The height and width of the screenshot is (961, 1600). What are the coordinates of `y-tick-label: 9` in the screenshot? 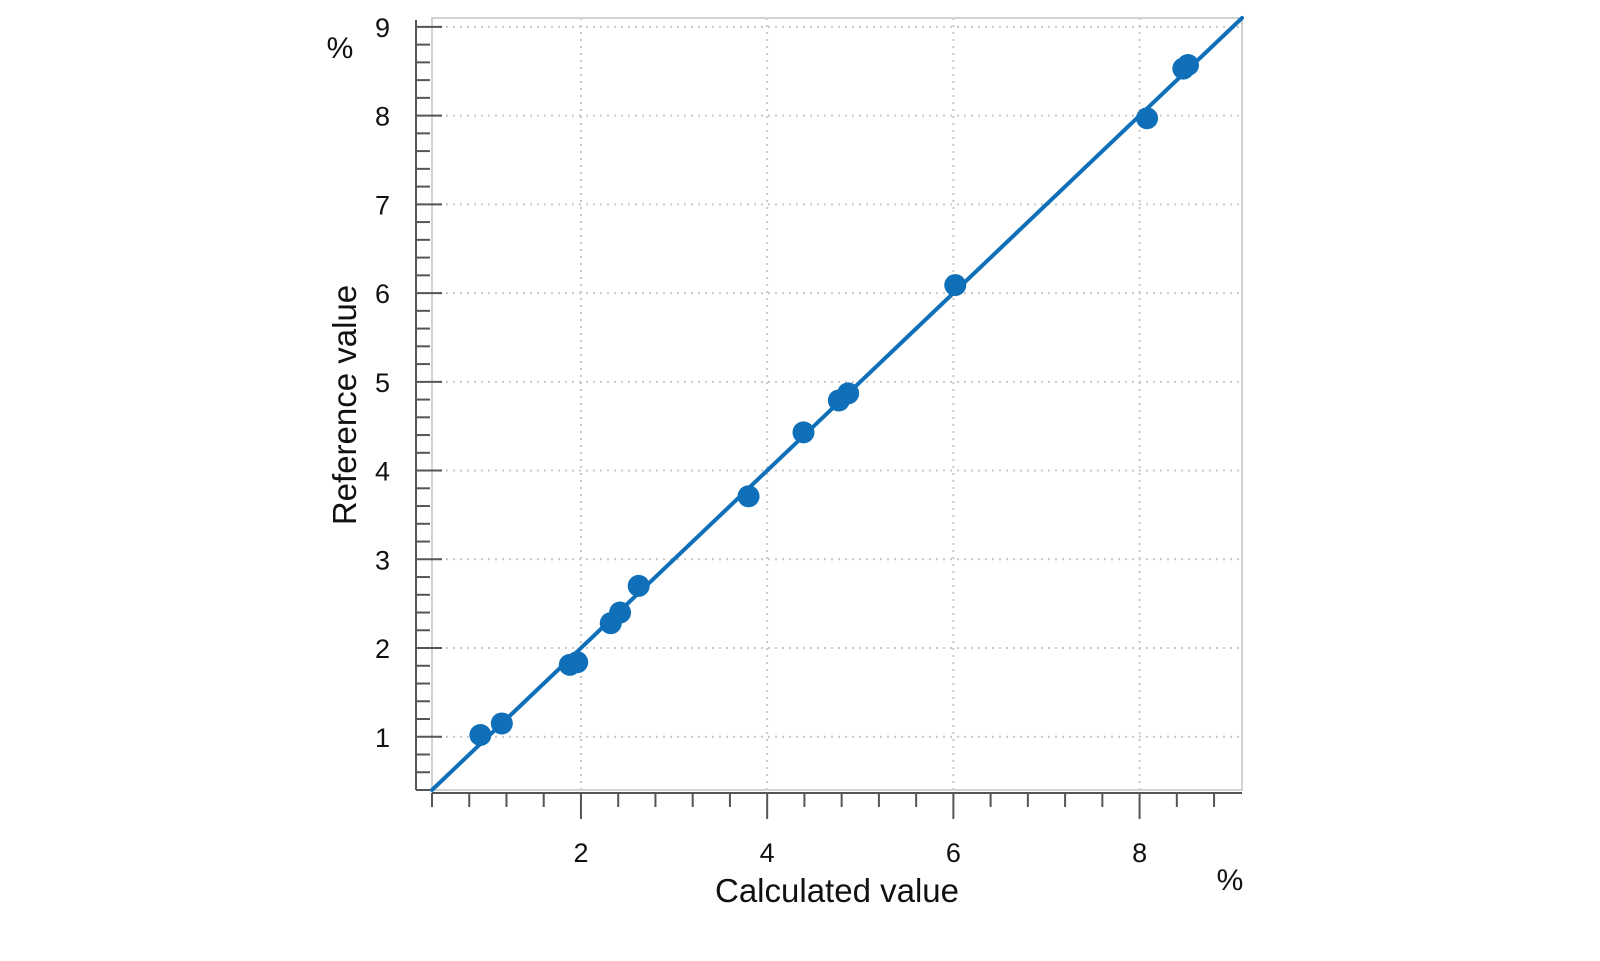 It's located at (382, 28).